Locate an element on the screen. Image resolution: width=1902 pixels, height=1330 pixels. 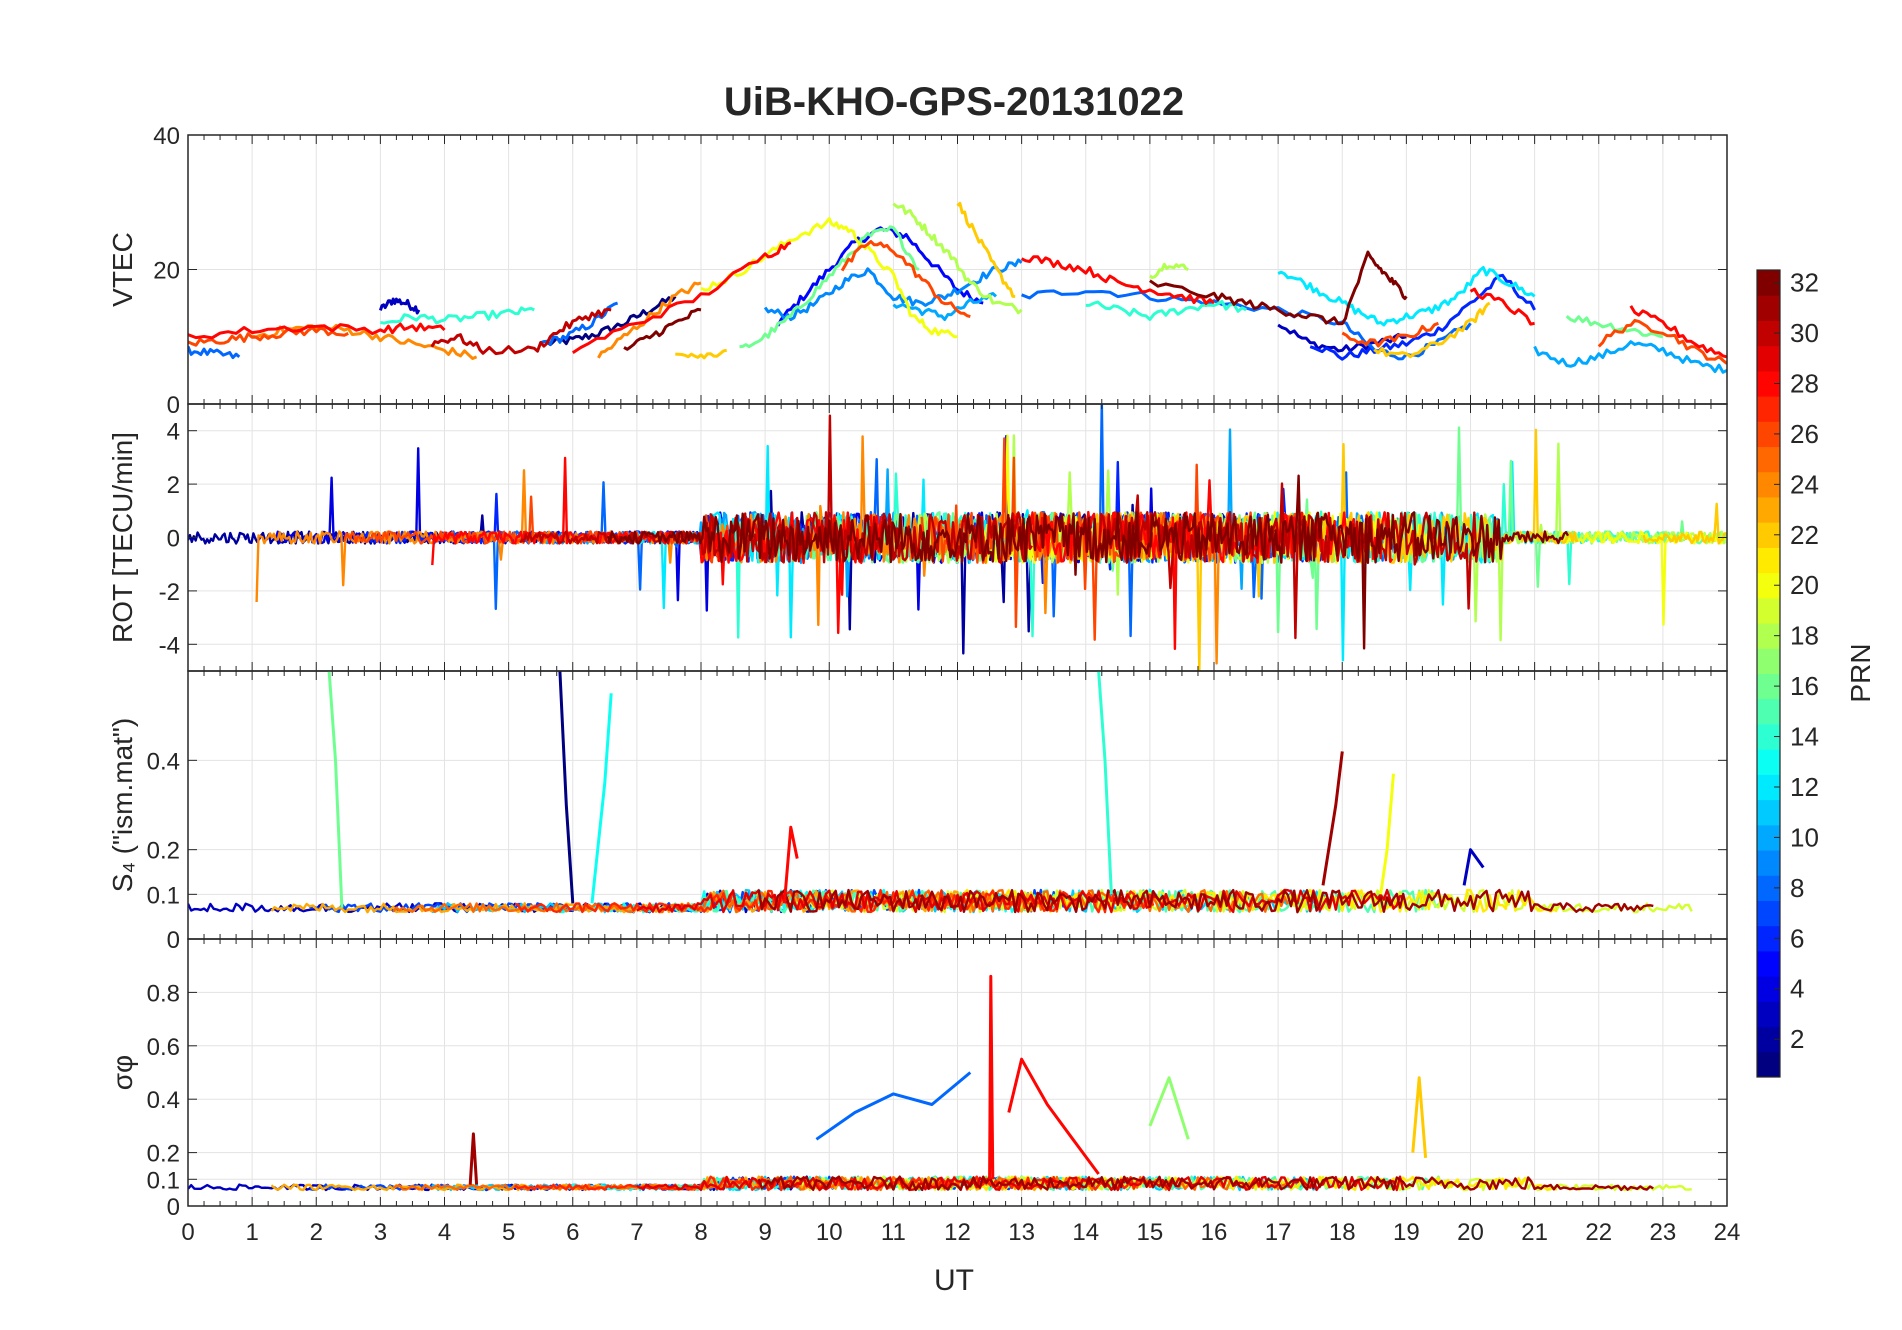
colorbar-tick-label: 10 is located at coordinates (1804, 837).